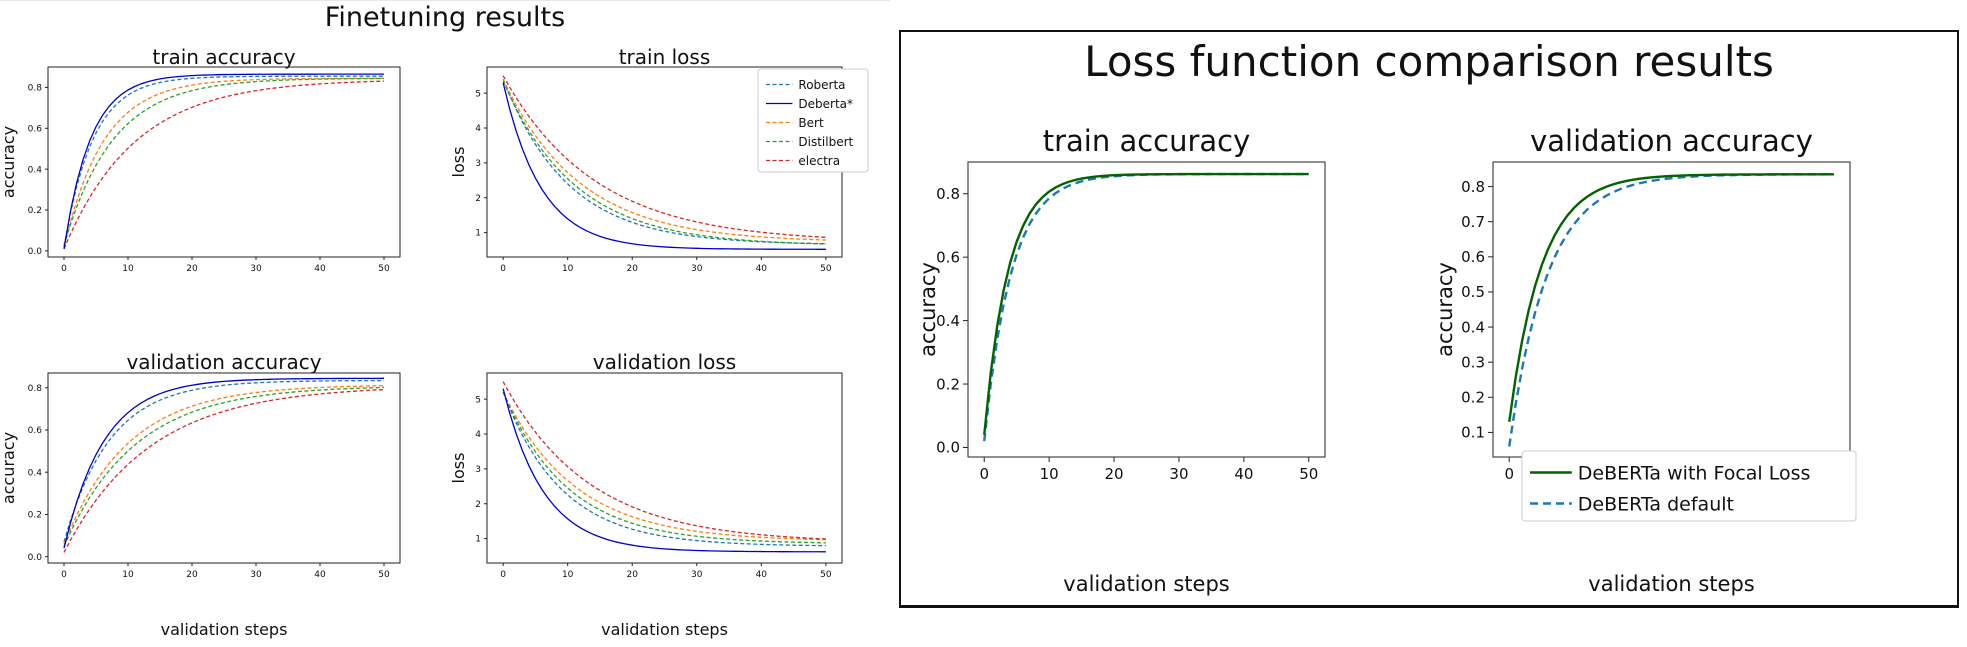 The width and height of the screenshot is (1967, 647). I want to click on y-tick-label: 0.3, so click(1473, 362).